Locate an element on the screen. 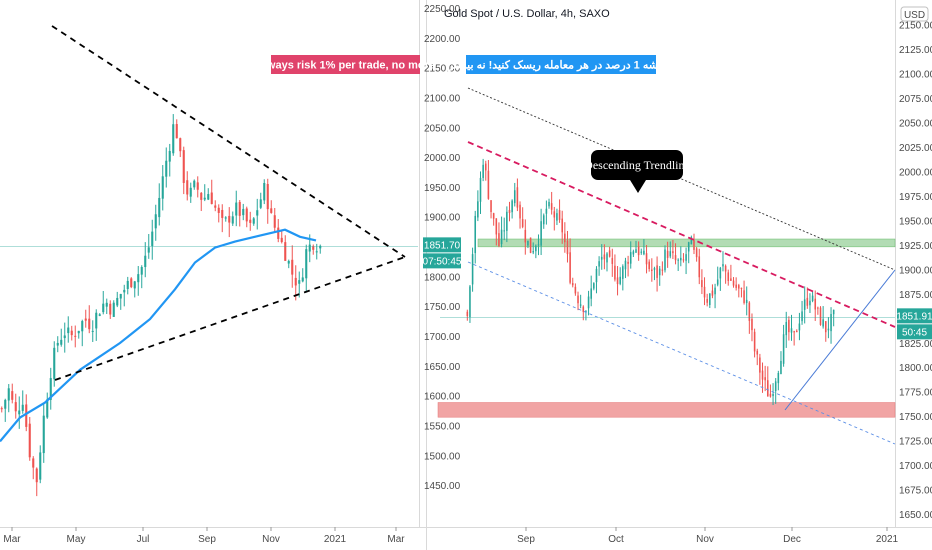 The width and height of the screenshot is (932, 550). left-price-tick: 2250.00 is located at coordinates (442, 9).